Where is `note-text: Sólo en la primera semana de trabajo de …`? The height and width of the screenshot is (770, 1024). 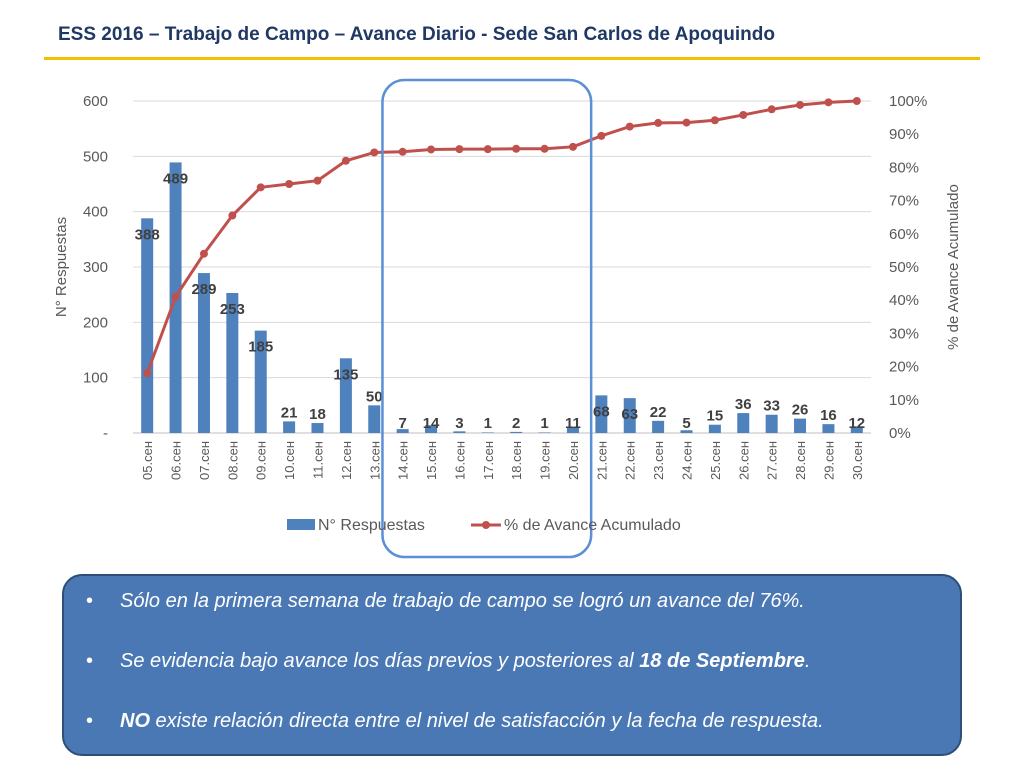
note-text: Sólo en la primera semana de trabajo de … is located at coordinates (462, 601).